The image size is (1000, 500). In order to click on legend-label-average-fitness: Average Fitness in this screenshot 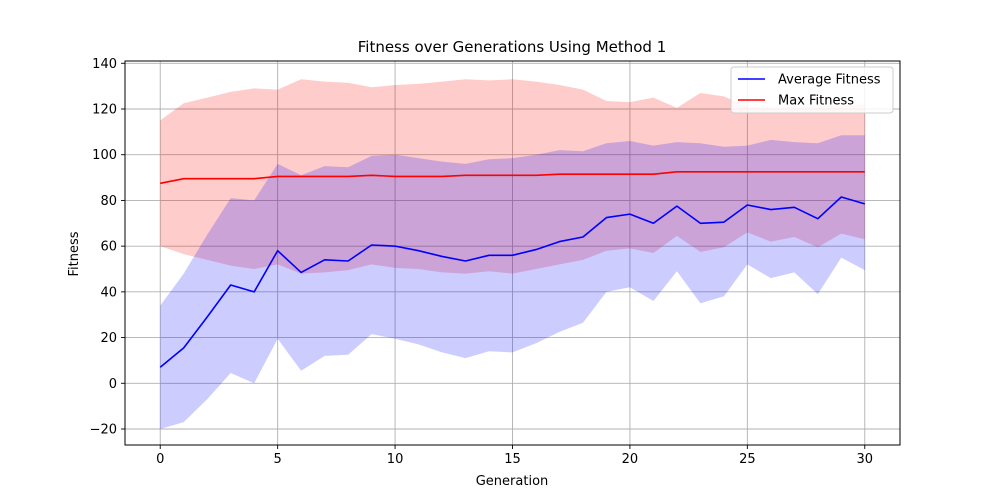, I will do `click(829, 80)`.